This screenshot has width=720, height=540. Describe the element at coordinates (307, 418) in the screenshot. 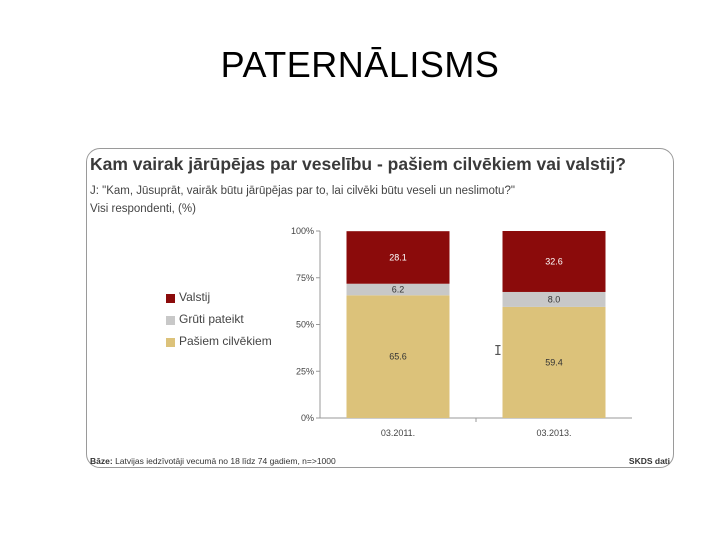

I see `y-tick-label: 0%` at that location.